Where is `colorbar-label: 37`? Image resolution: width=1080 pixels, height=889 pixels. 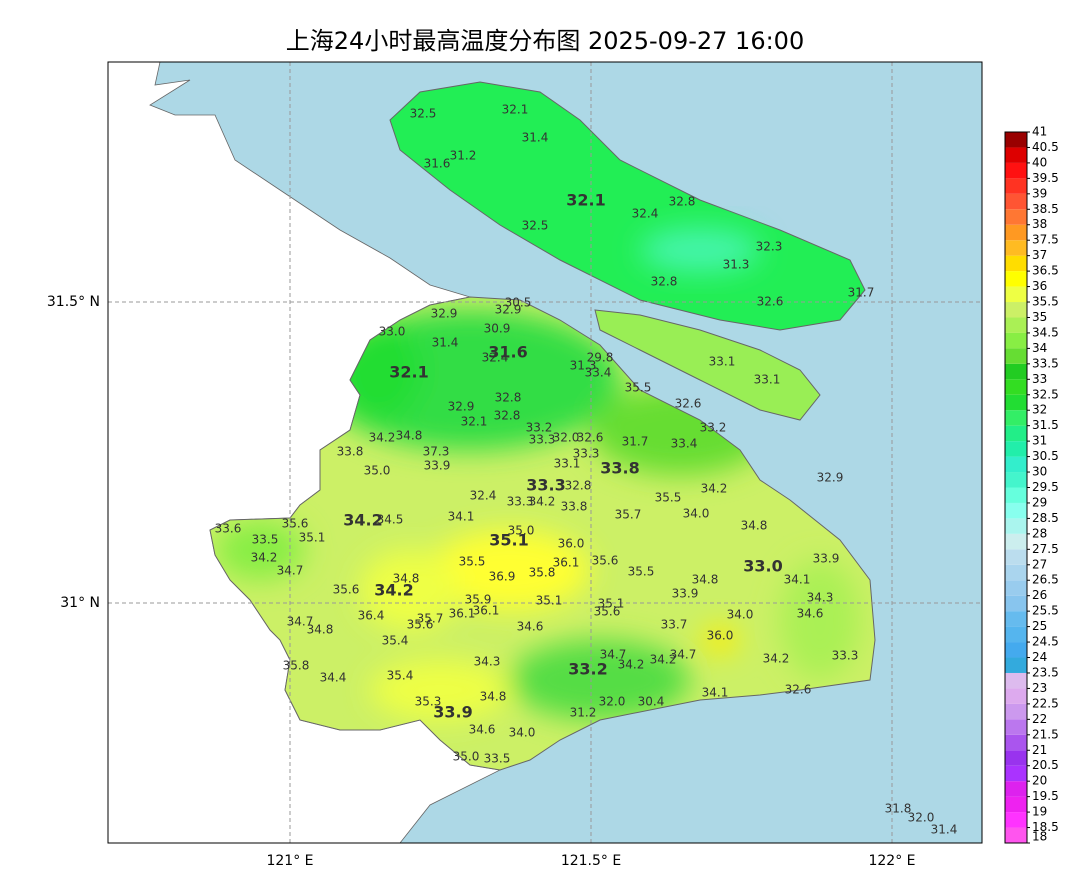
colorbar-label: 37 is located at coordinates (1039, 255).